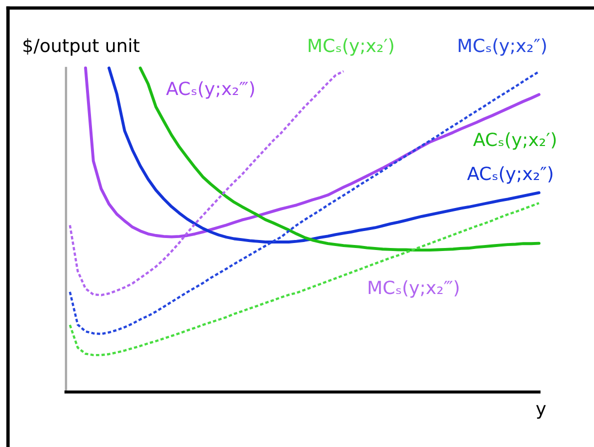 This screenshot has height=447, width=594. Describe the element at coordinates (210, 90) in the screenshot. I see `text: ACₛ(y;x₂‴)` at that location.